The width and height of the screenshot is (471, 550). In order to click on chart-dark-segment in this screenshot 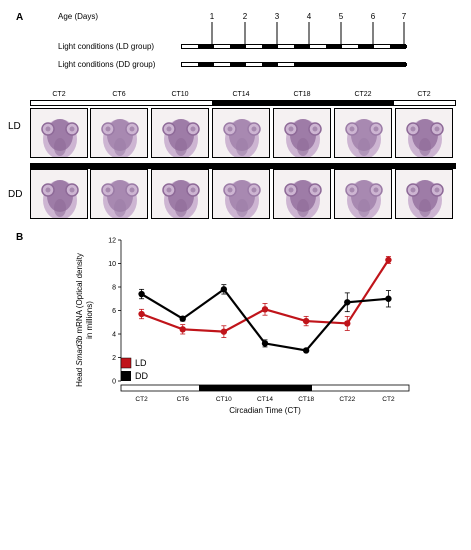, I will do `click(255, 388)`.